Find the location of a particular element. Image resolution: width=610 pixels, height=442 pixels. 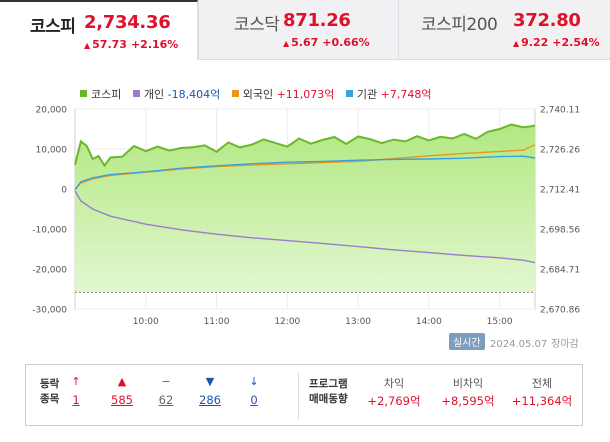

breadth-label: 등락 종목 is located at coordinates (49, 392).